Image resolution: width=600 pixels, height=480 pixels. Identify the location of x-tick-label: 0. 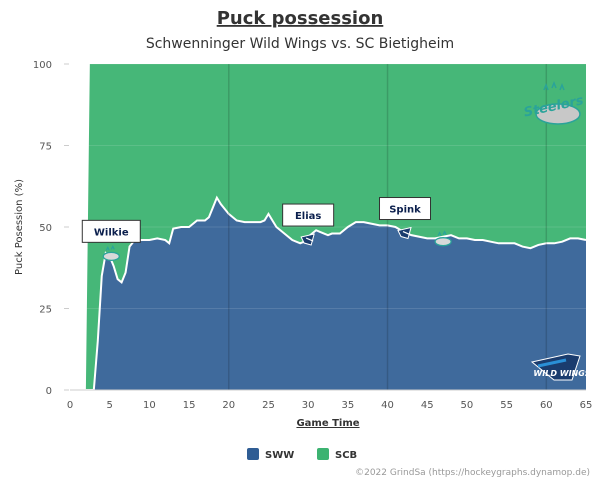
(70, 405).